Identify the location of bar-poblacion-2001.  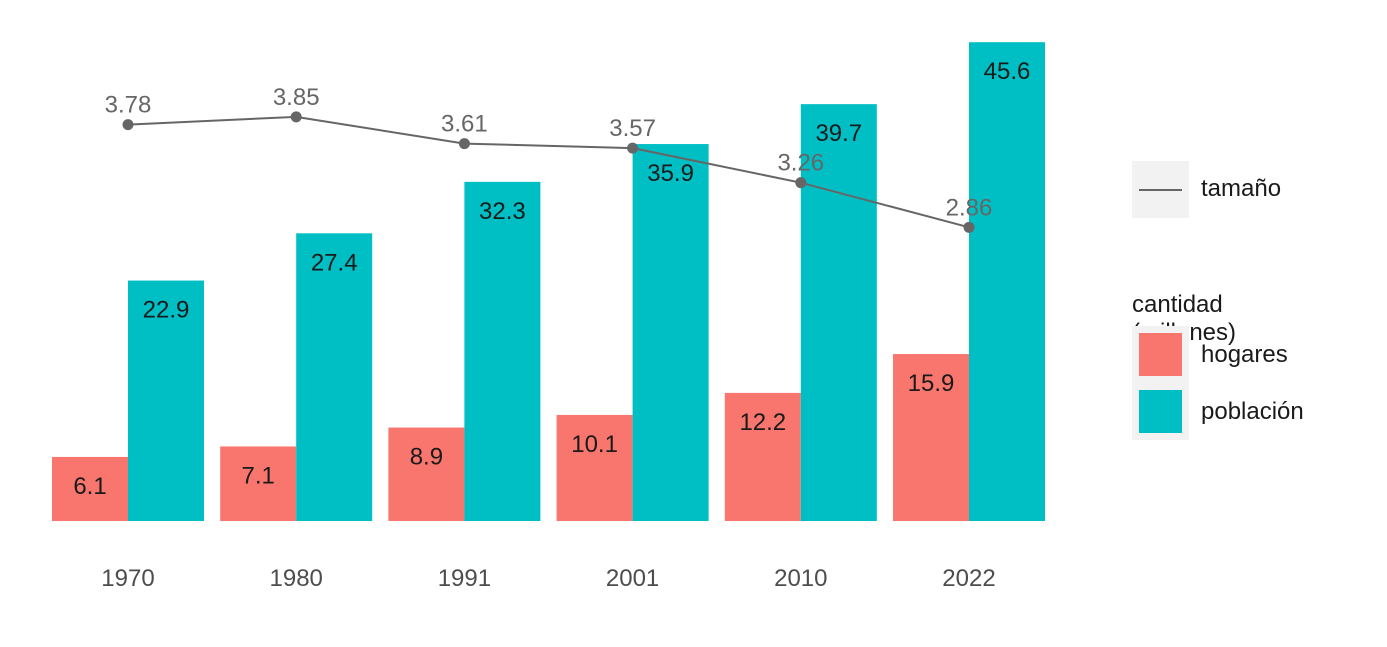
(670, 333).